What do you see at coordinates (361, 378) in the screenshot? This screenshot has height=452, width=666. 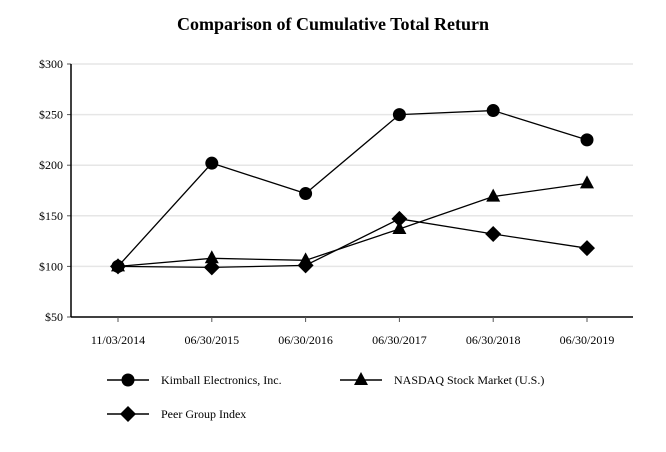 I see `triangle-legend-icon` at bounding box center [361, 378].